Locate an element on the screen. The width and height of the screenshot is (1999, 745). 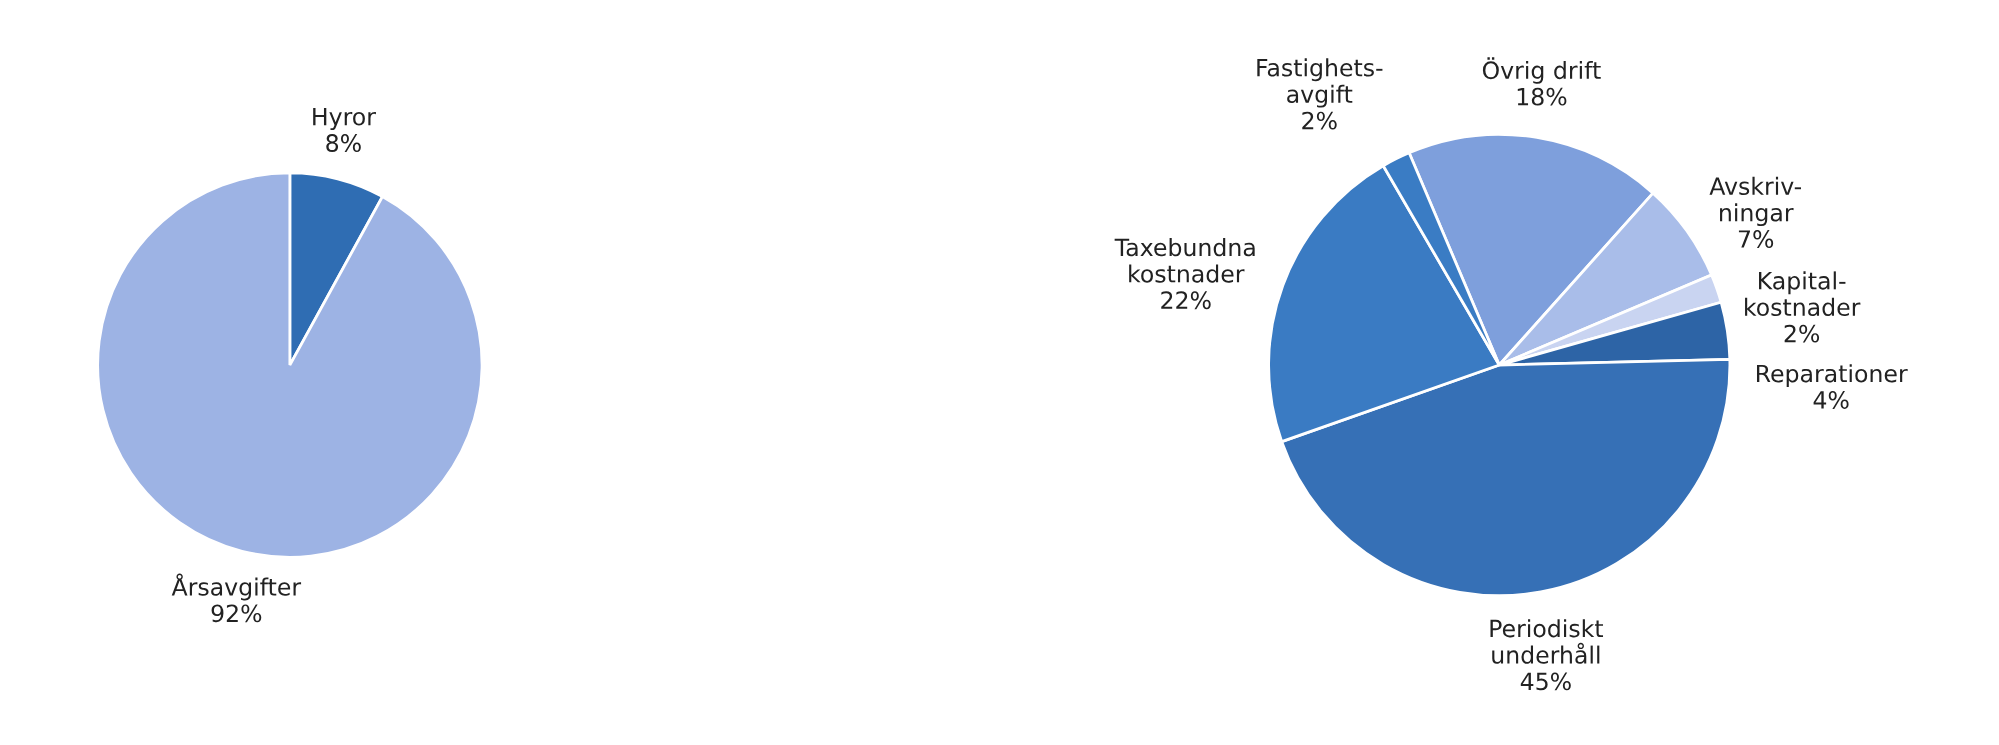
slice-label: Kapital- kostnader is located at coordinates (1803, 294).